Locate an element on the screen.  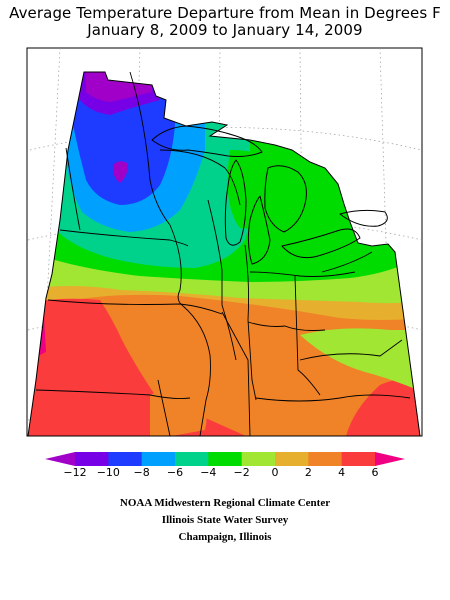
band-neg4-to-neg2-michigan is located at coordinates (261, 189).